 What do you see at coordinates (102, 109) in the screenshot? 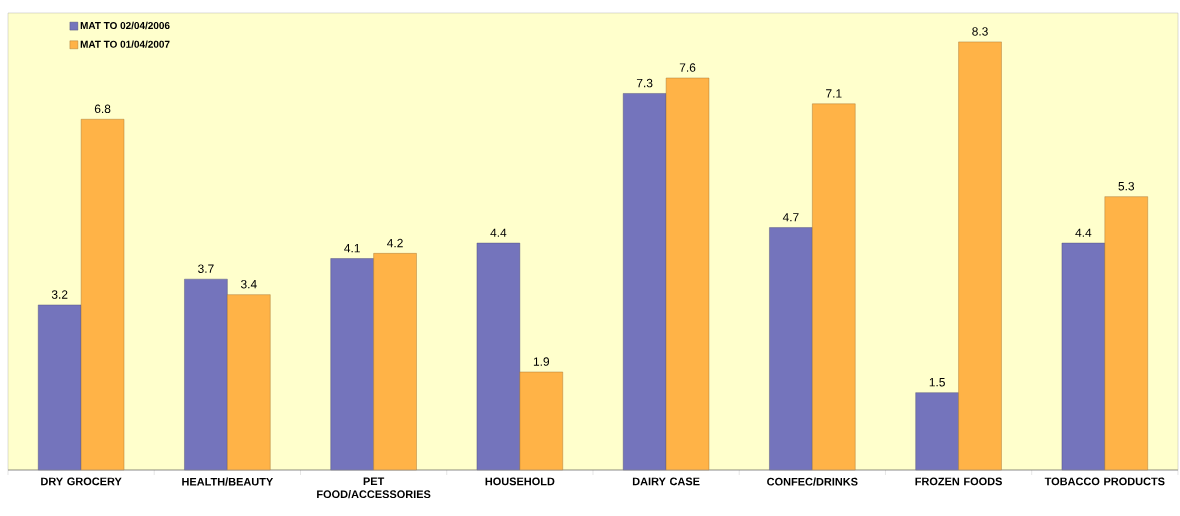
I see `data-label: 6.8` at bounding box center [102, 109].